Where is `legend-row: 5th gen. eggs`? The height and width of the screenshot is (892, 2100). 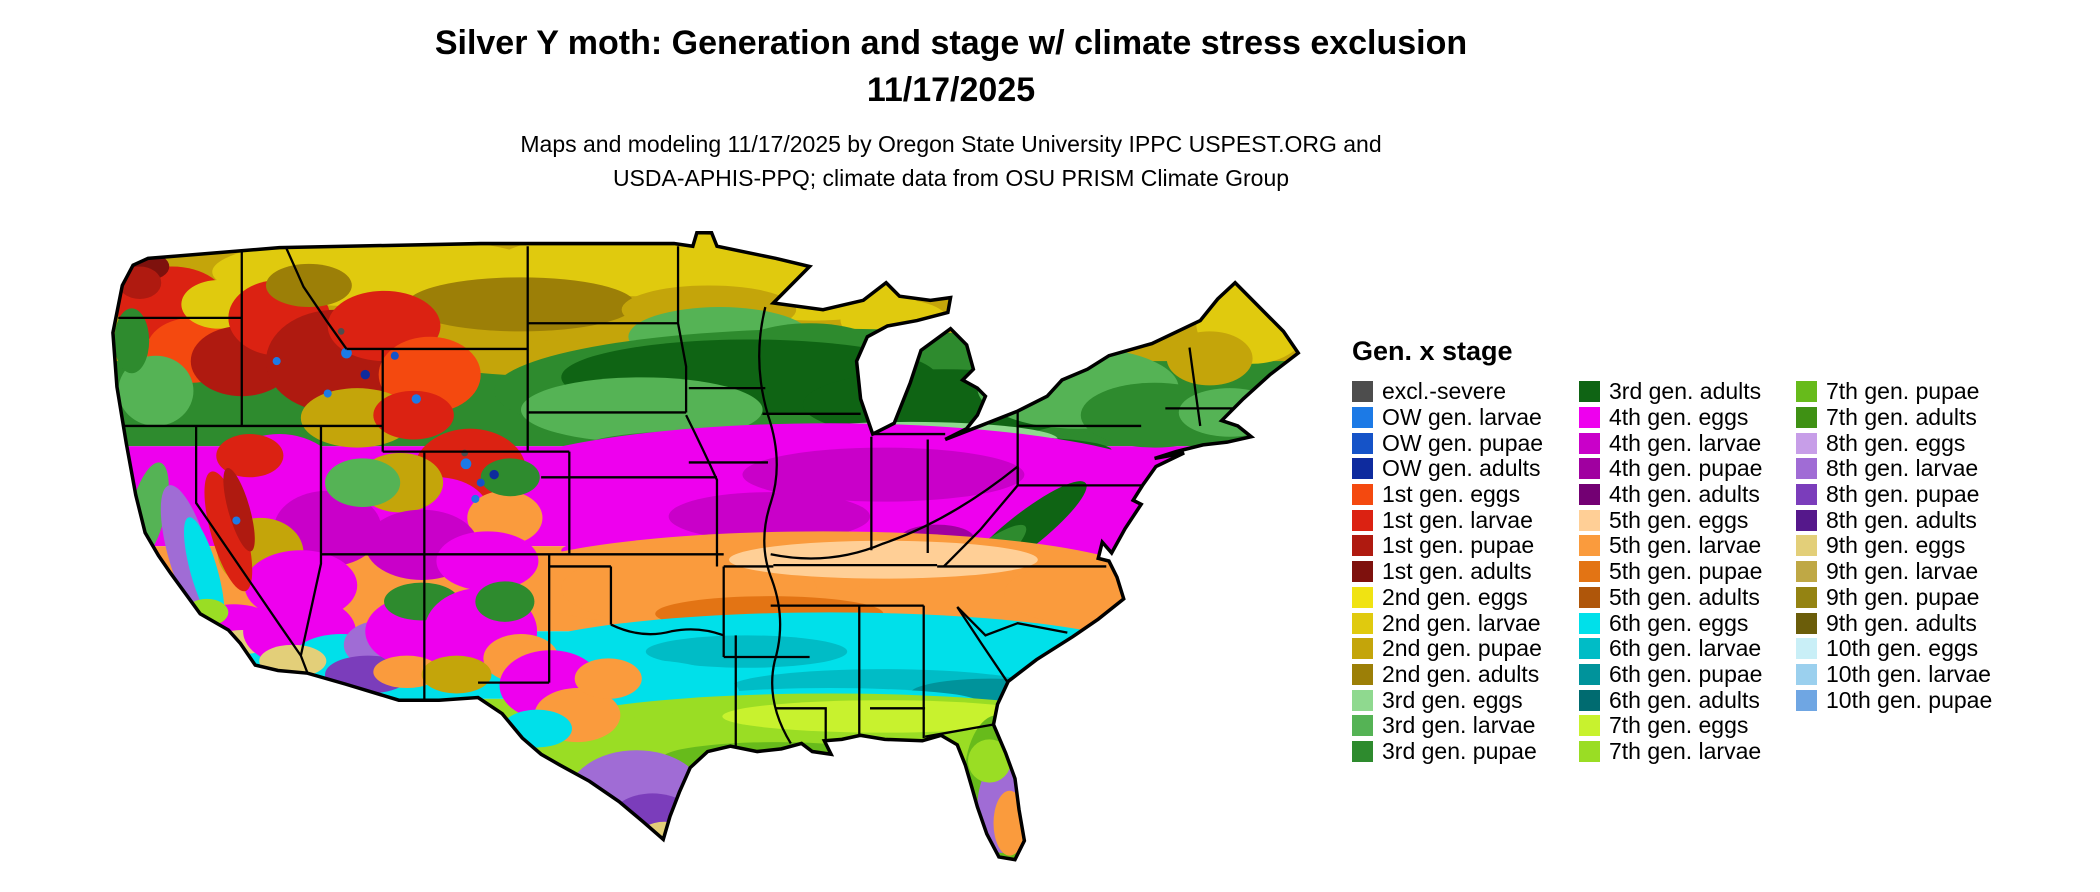
legend-row: 5th gen. eggs is located at coordinates (1687, 520).